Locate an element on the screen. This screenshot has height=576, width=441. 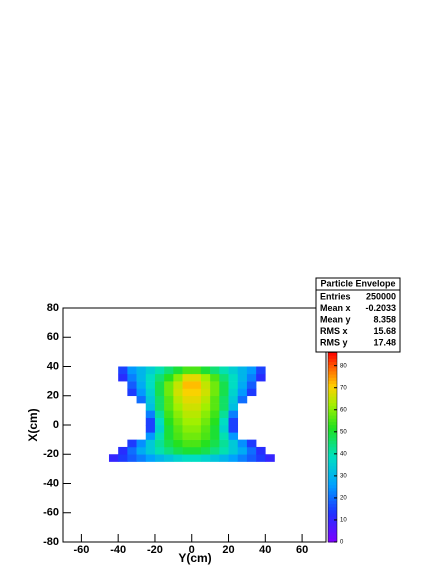
z-tick-label: 0 is located at coordinates (342, 543).